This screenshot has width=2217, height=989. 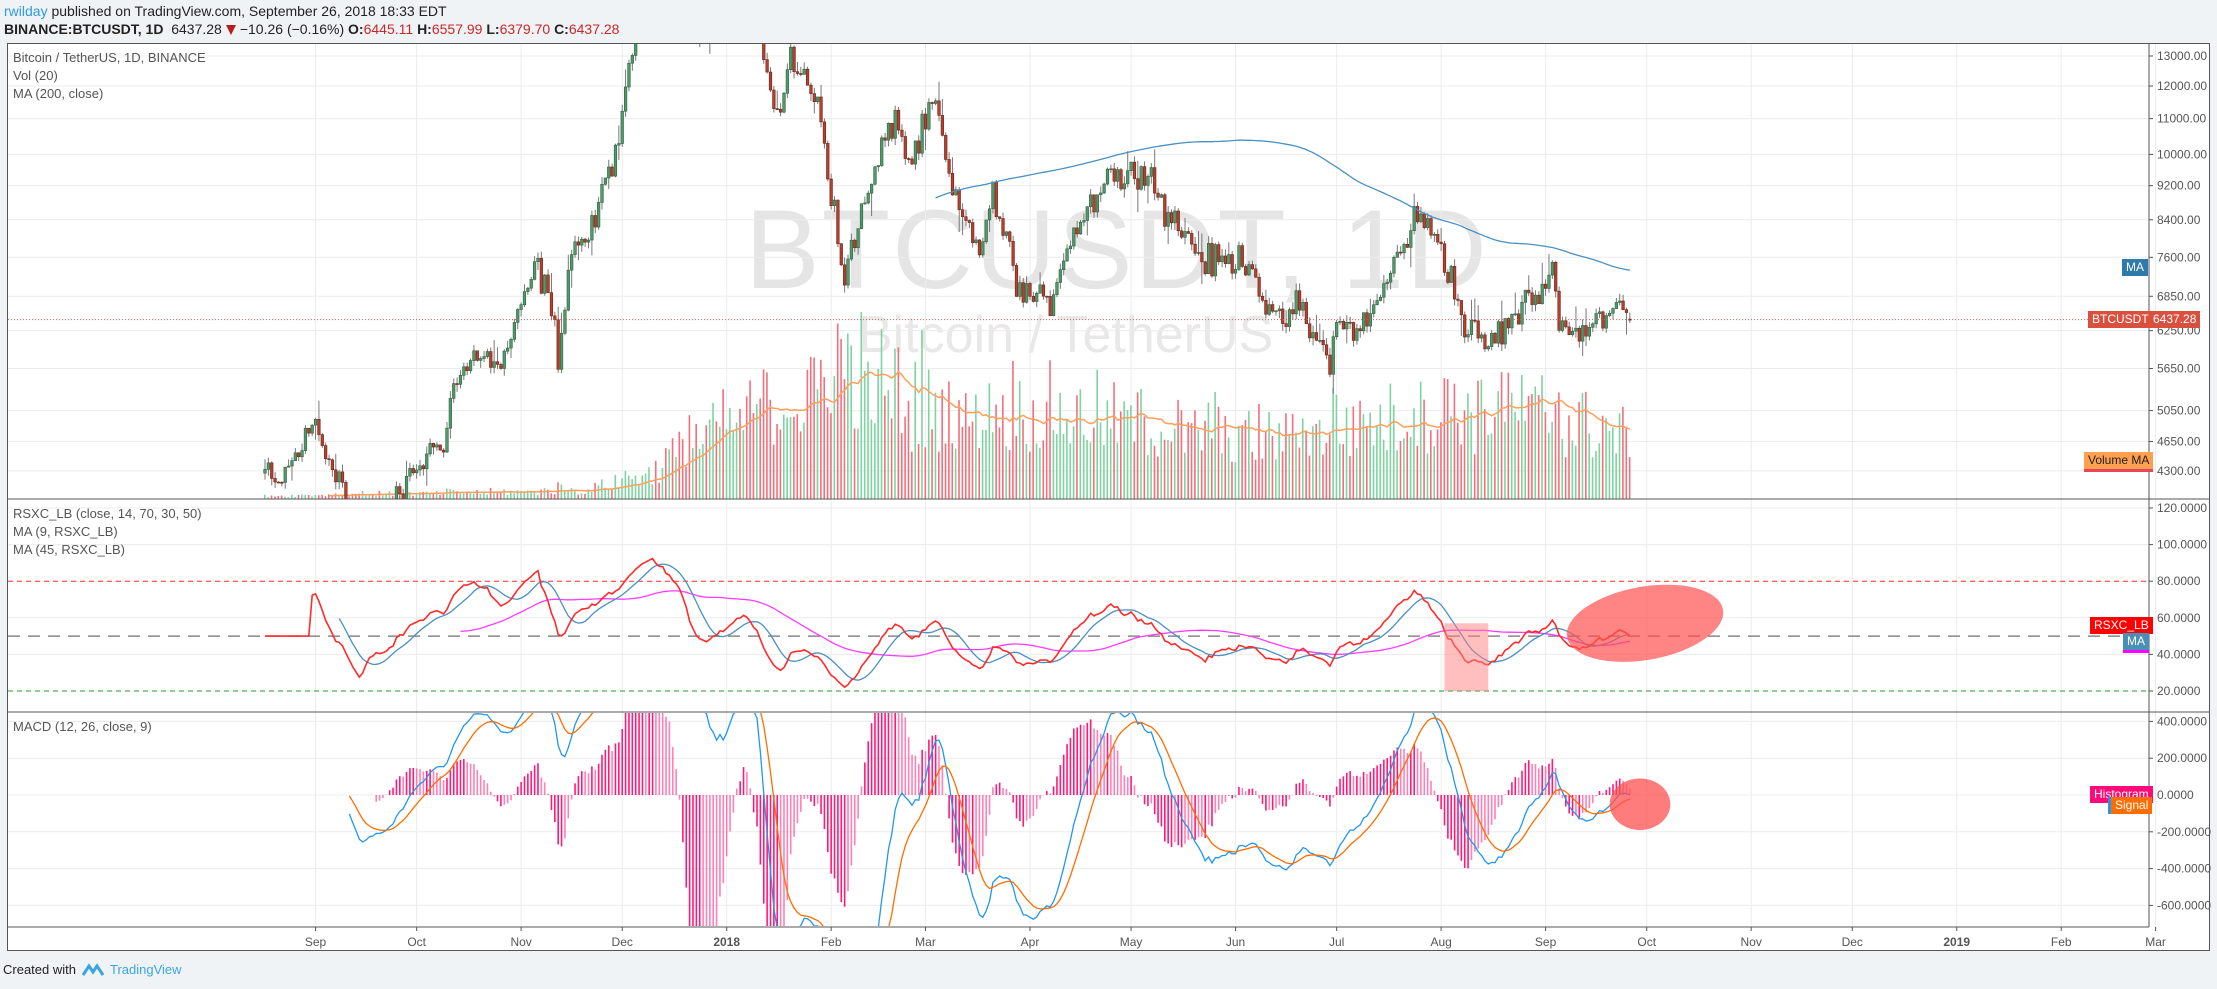 What do you see at coordinates (1440, 942) in the screenshot?
I see `time-tick-label: Aug` at bounding box center [1440, 942].